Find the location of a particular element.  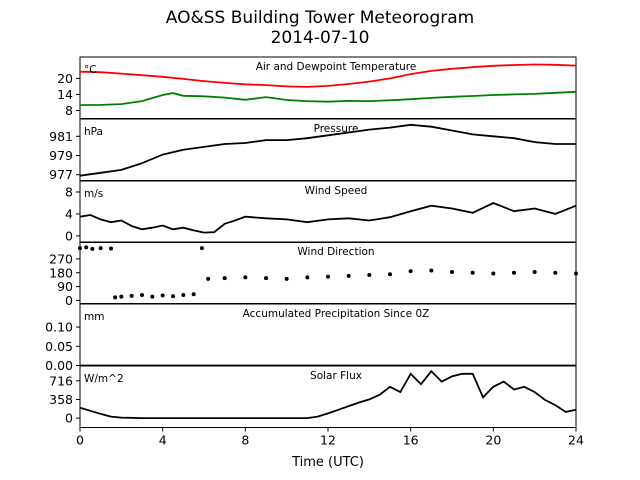

panel-title: Pressure is located at coordinates (336, 129).